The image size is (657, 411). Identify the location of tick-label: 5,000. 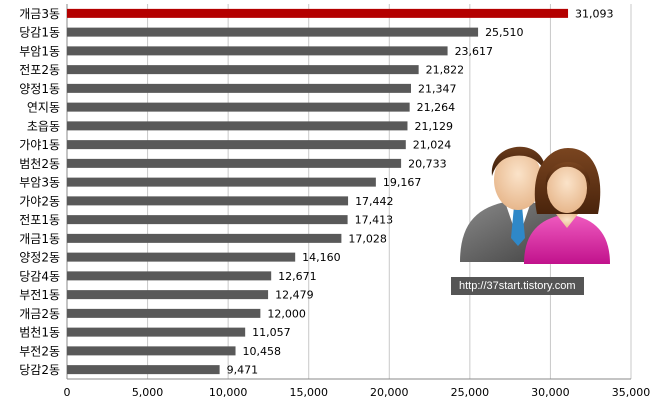
(148, 392).